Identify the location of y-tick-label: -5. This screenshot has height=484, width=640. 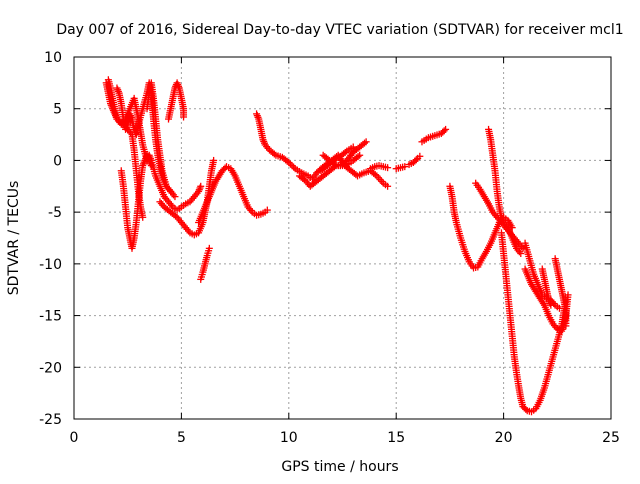
(55, 213).